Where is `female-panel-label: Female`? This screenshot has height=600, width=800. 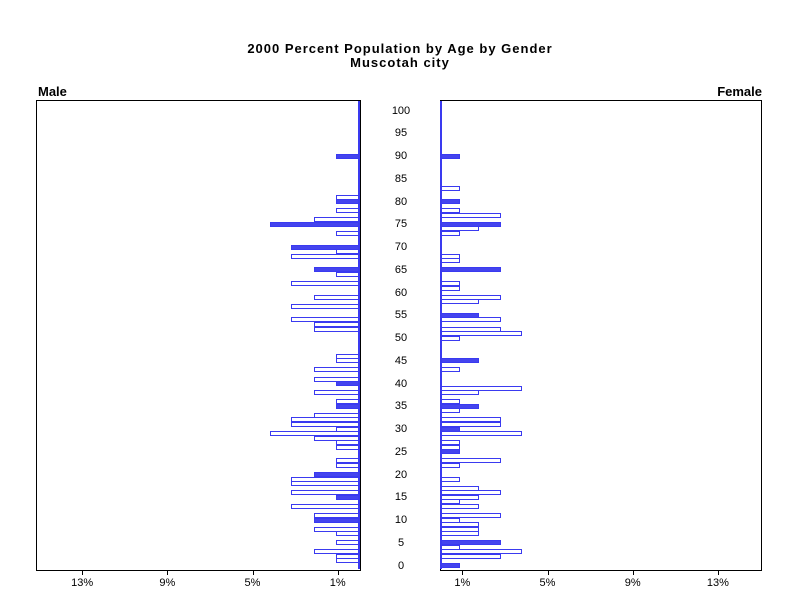
female-panel-label: Female is located at coordinates (739, 91).